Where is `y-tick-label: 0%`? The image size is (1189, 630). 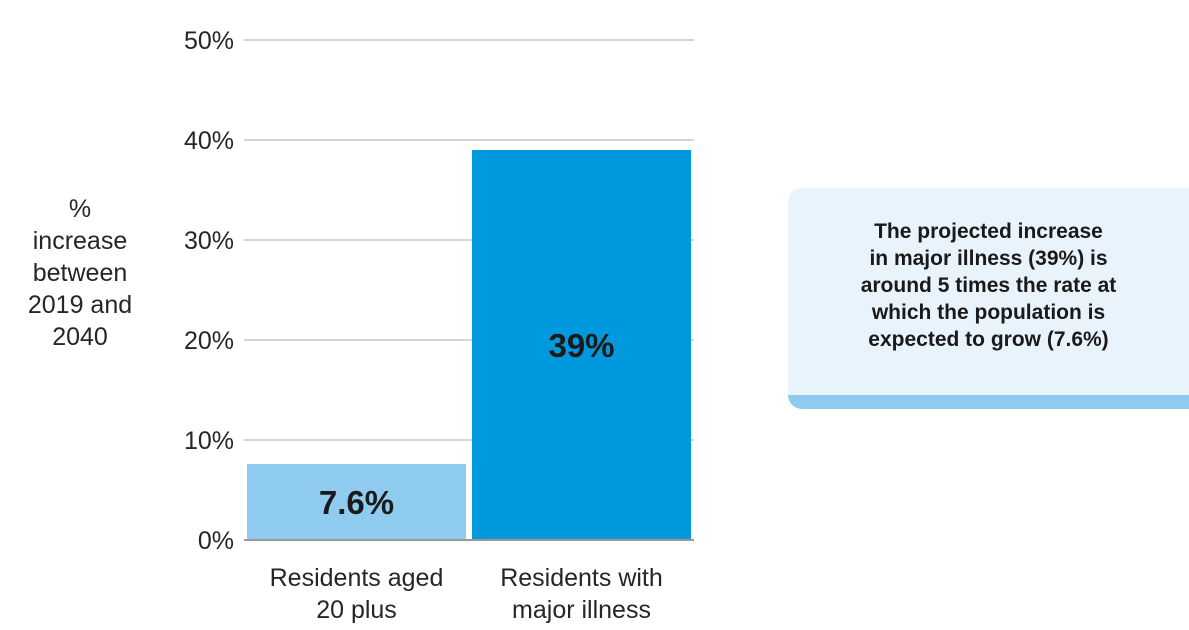
y-tick-label: 0% is located at coordinates (216, 541).